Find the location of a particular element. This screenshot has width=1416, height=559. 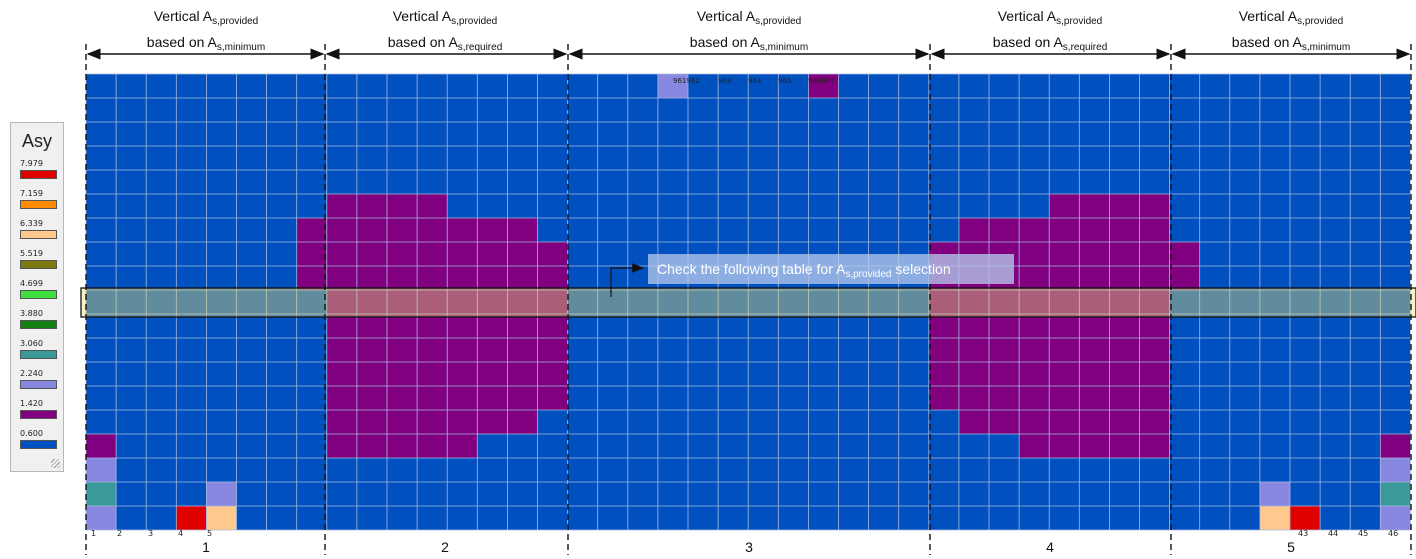

legend-entry: 5.519 is located at coordinates (39, 259).